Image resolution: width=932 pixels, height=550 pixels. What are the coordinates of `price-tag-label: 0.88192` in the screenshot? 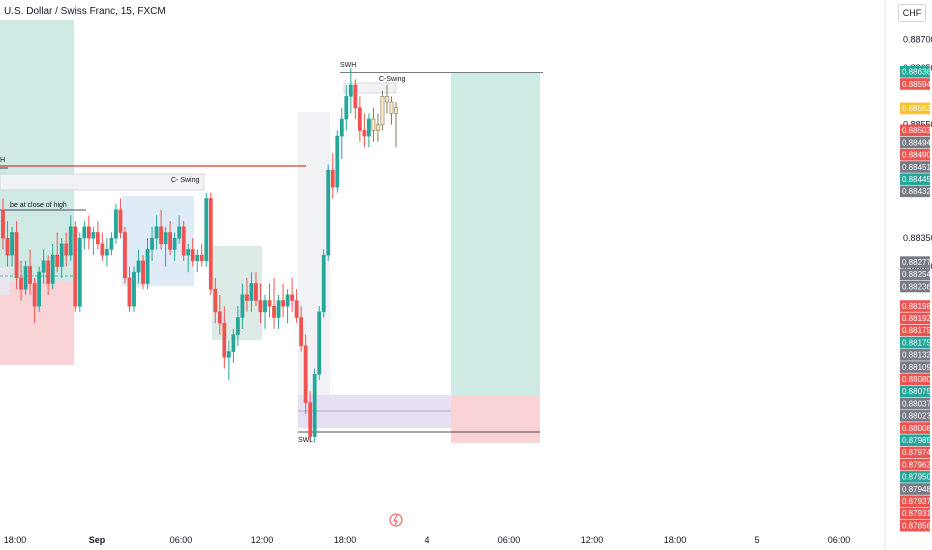 It's located at (916, 318).